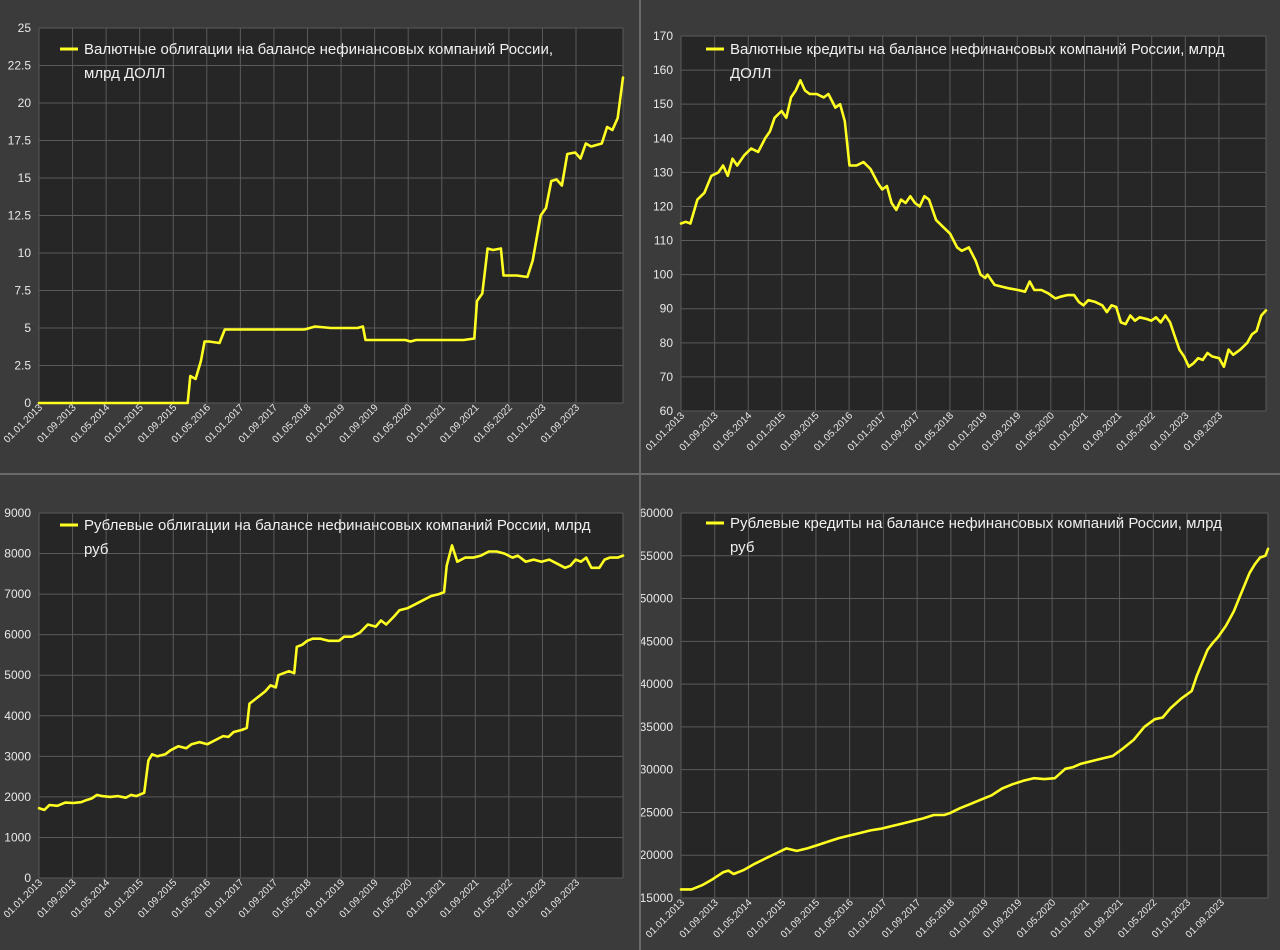  Describe the element at coordinates (667, 343) in the screenshot. I see `y-tick-label: 80` at that location.